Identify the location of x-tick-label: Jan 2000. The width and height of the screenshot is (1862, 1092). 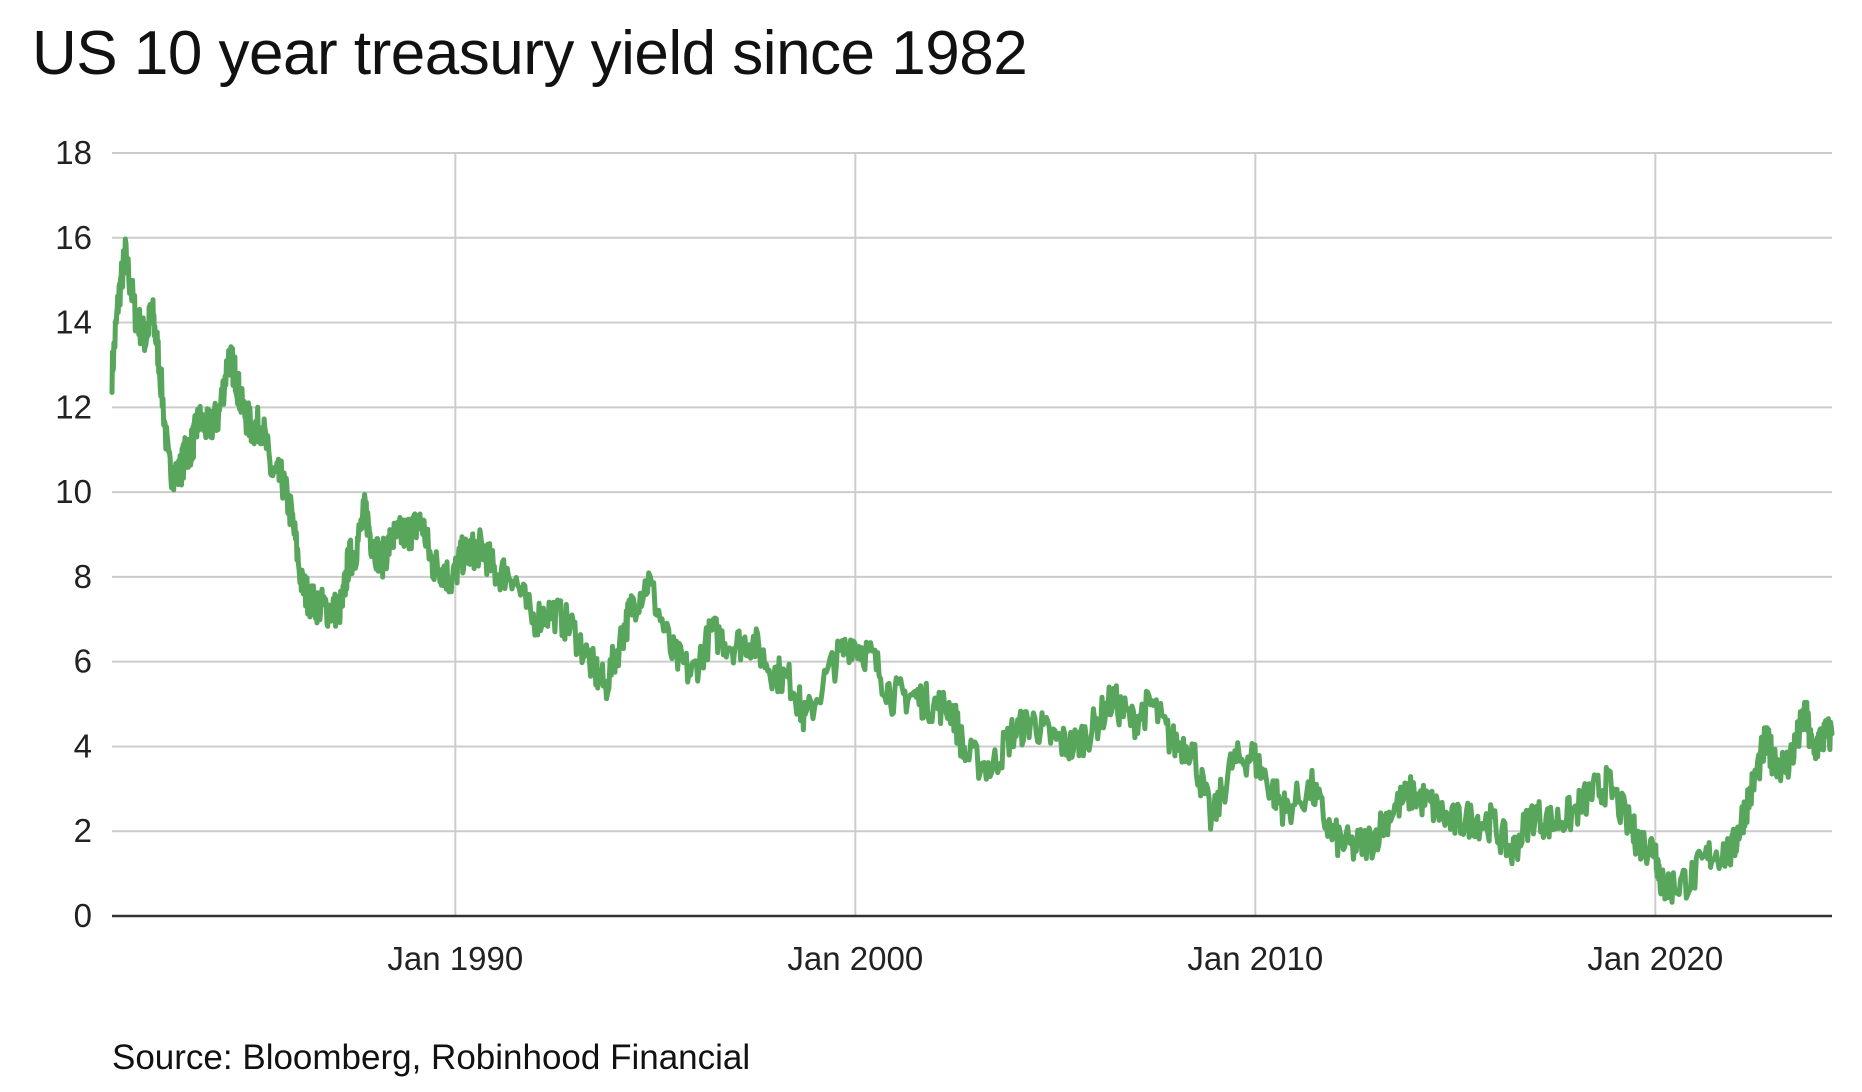
(855, 958).